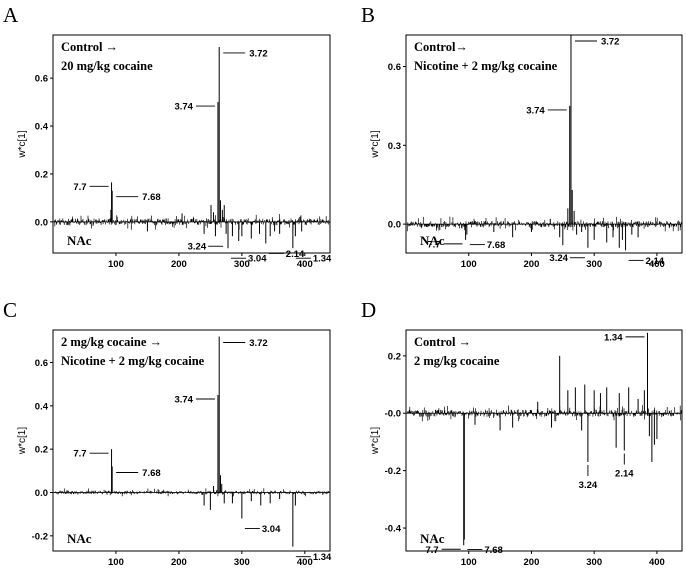 The width and height of the screenshot is (686, 571). I want to click on panel-letter-d: D, so click(368, 310).